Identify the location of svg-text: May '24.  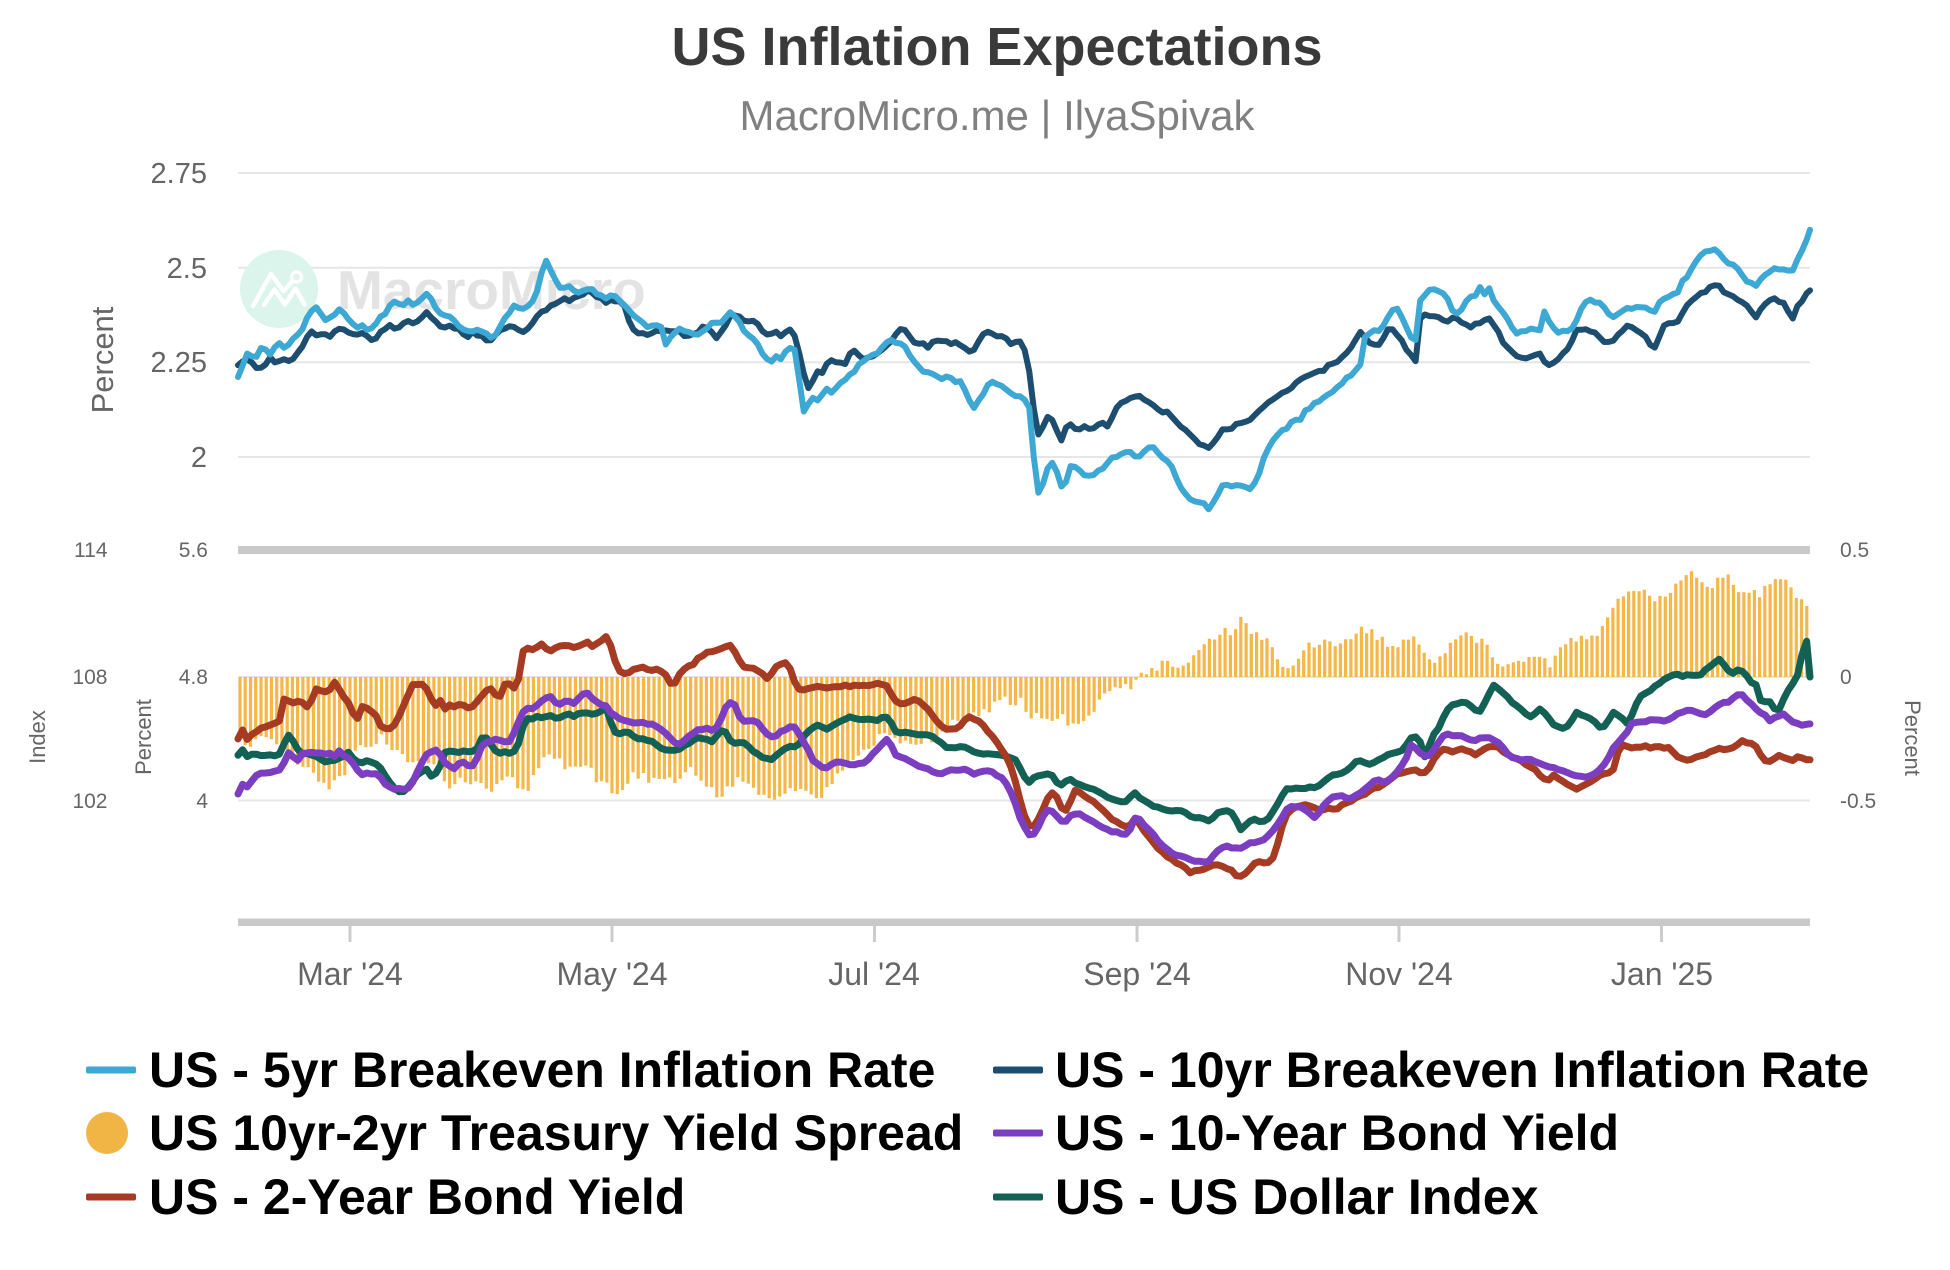
(611, 974).